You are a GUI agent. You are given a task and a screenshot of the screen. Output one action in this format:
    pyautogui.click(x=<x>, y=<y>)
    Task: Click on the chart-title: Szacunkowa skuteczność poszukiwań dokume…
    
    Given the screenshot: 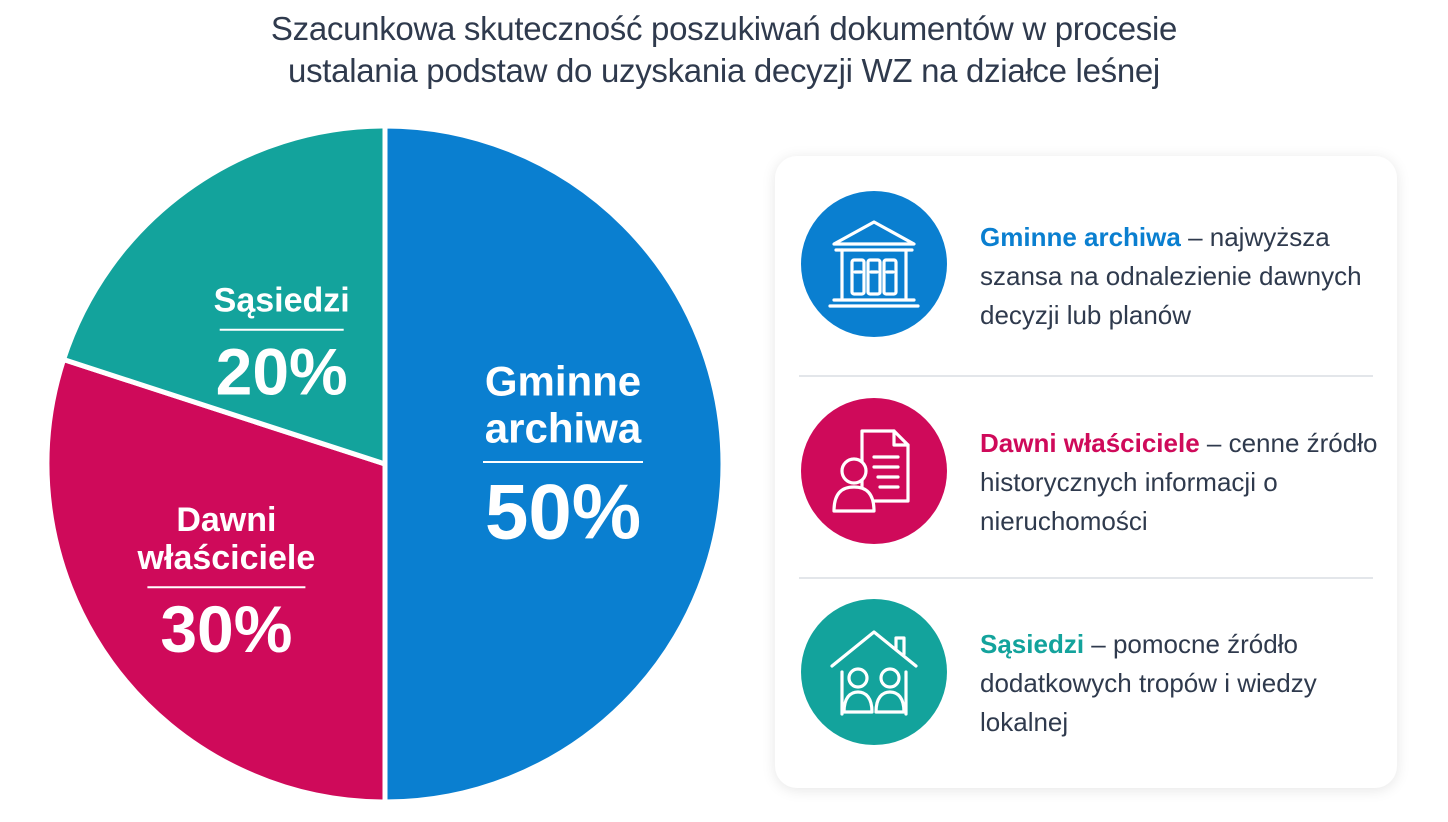 What is the action you would take?
    pyautogui.click(x=724, y=50)
    